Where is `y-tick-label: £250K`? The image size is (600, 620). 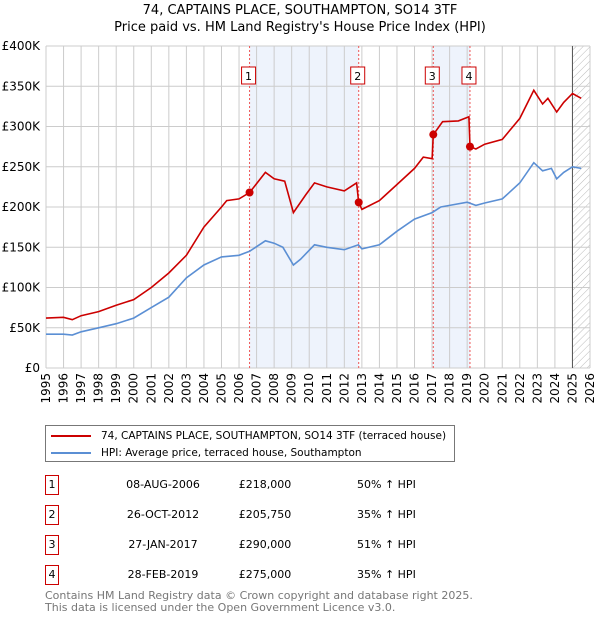
y-tick-label: £250K is located at coordinates (22, 167).